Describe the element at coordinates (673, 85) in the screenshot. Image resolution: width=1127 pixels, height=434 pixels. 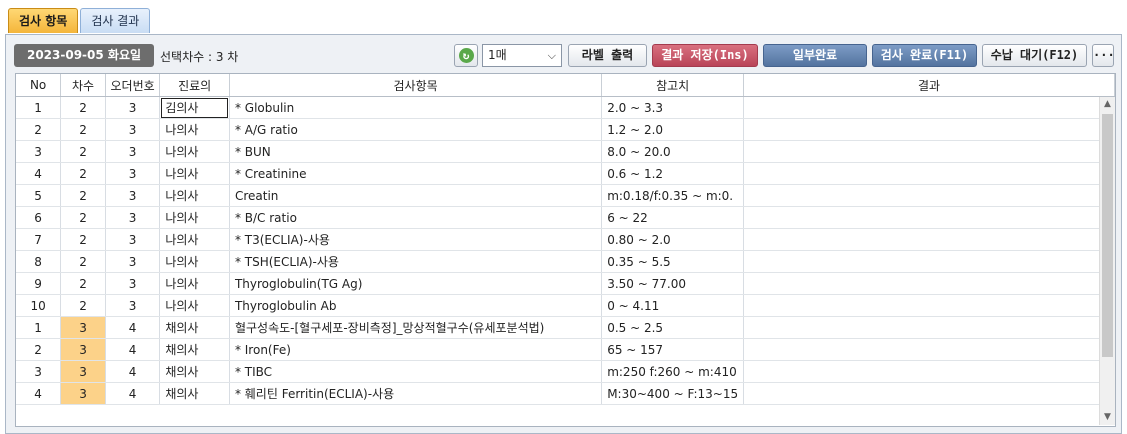
I see `header-reference: 참고치` at that location.